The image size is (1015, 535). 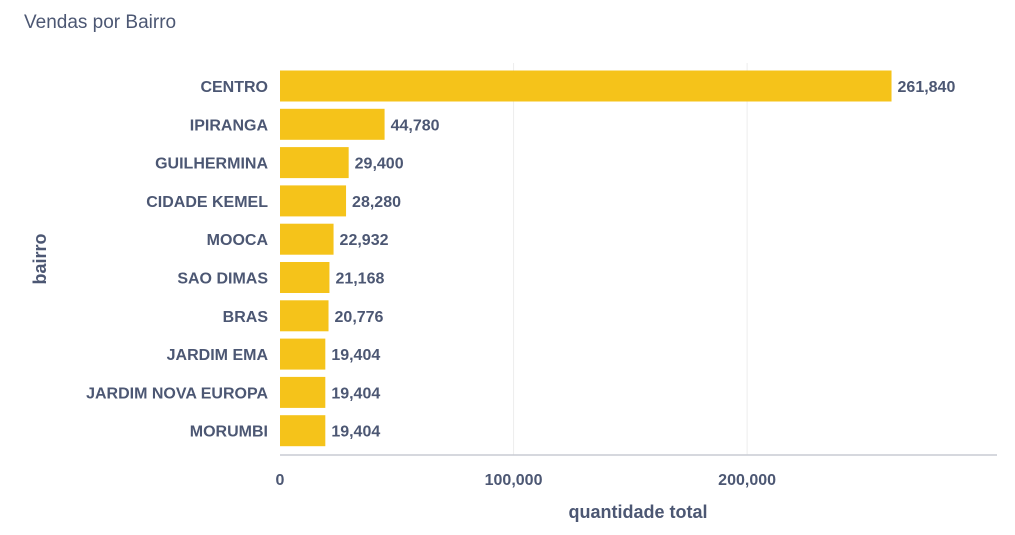 What do you see at coordinates (234, 87) in the screenshot?
I see `category-label: CENTRO` at bounding box center [234, 87].